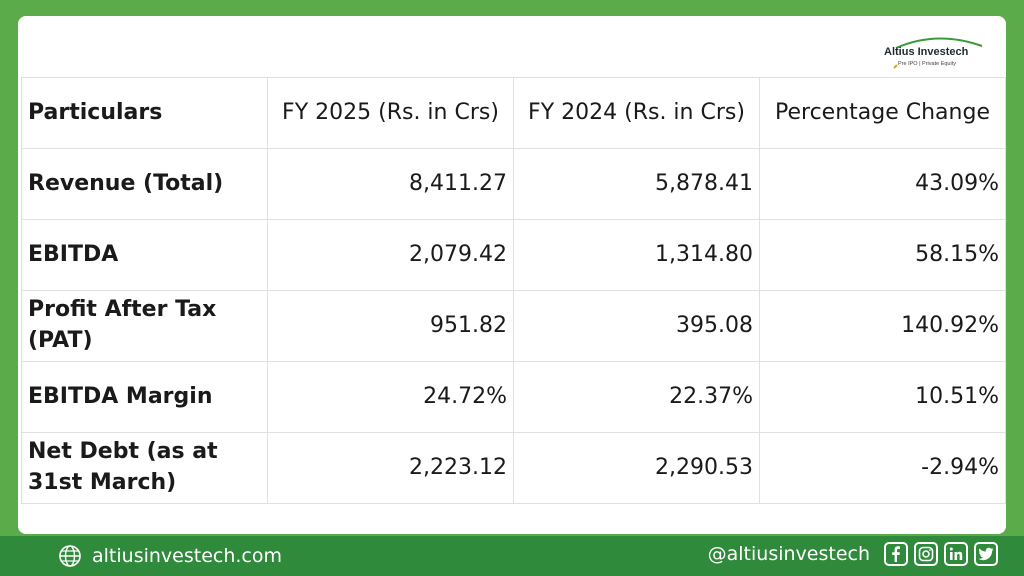 The height and width of the screenshot is (576, 1024). Describe the element at coordinates (512, 556) in the screenshot. I see `footer-bar: altiusinvestech.com @altiusinvestech` at that location.